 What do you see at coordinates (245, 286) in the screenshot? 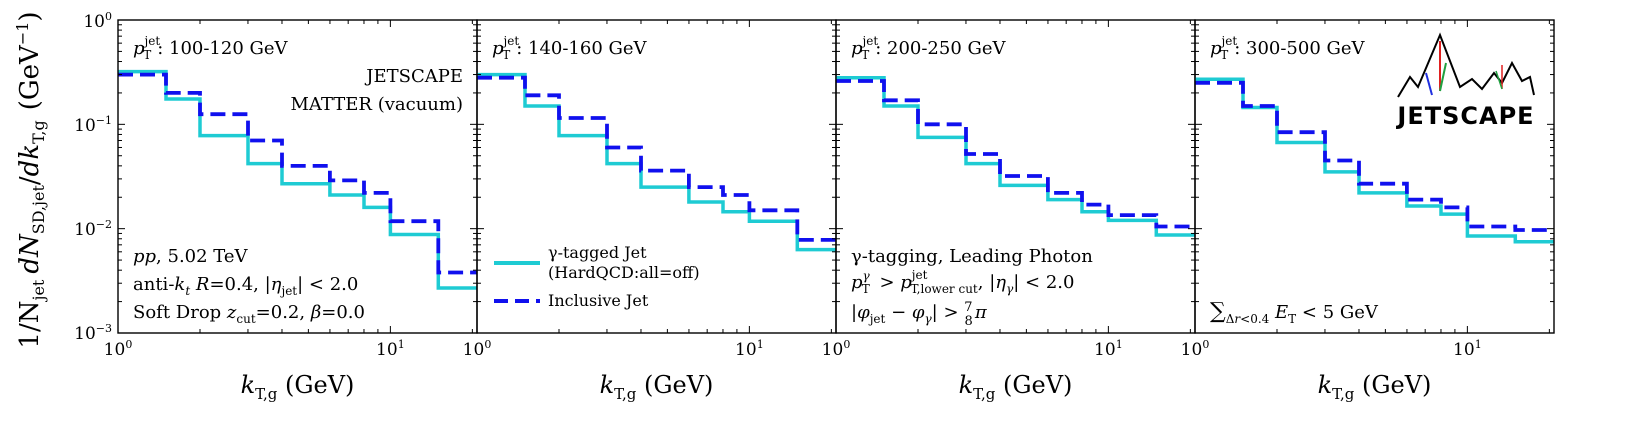
I see `jet-def-label: anti-kt R=0.4, |ηjet| < 2.0` at bounding box center [245, 286].